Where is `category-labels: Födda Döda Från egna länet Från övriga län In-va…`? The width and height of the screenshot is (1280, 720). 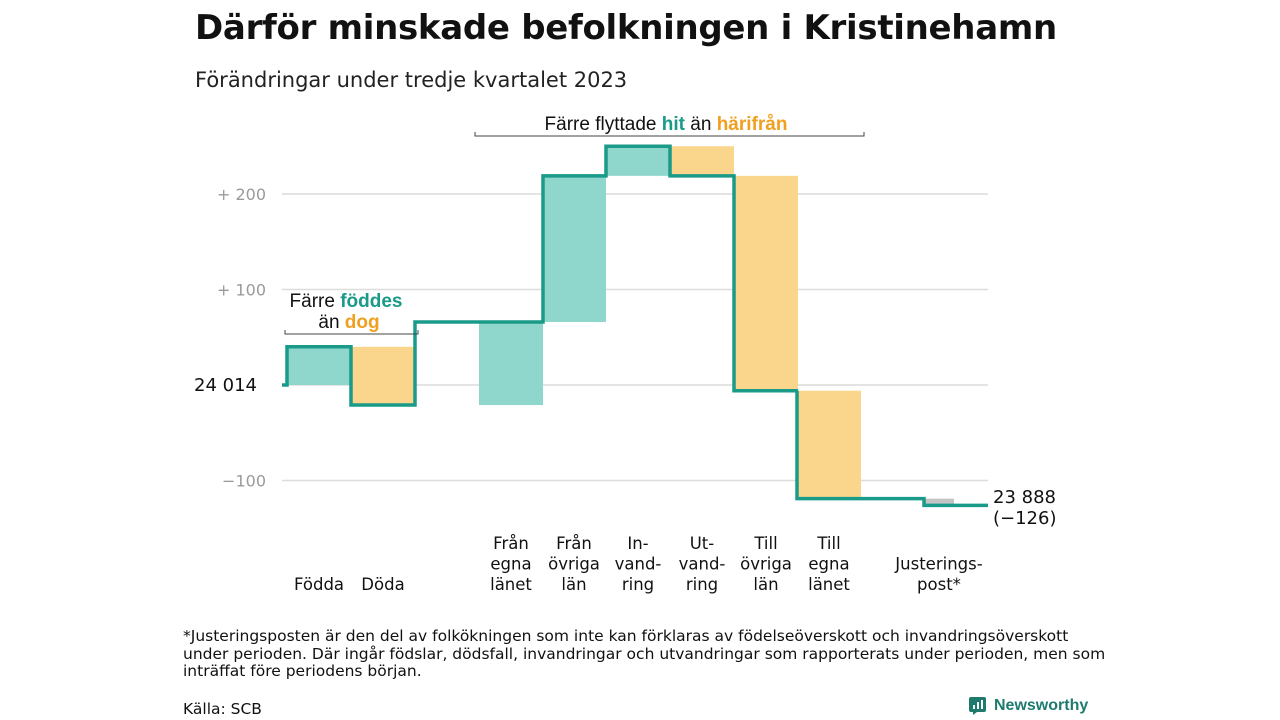 category-labels: Födda Döda Från egna länet Från övriga län In-va… is located at coordinates (638, 564).